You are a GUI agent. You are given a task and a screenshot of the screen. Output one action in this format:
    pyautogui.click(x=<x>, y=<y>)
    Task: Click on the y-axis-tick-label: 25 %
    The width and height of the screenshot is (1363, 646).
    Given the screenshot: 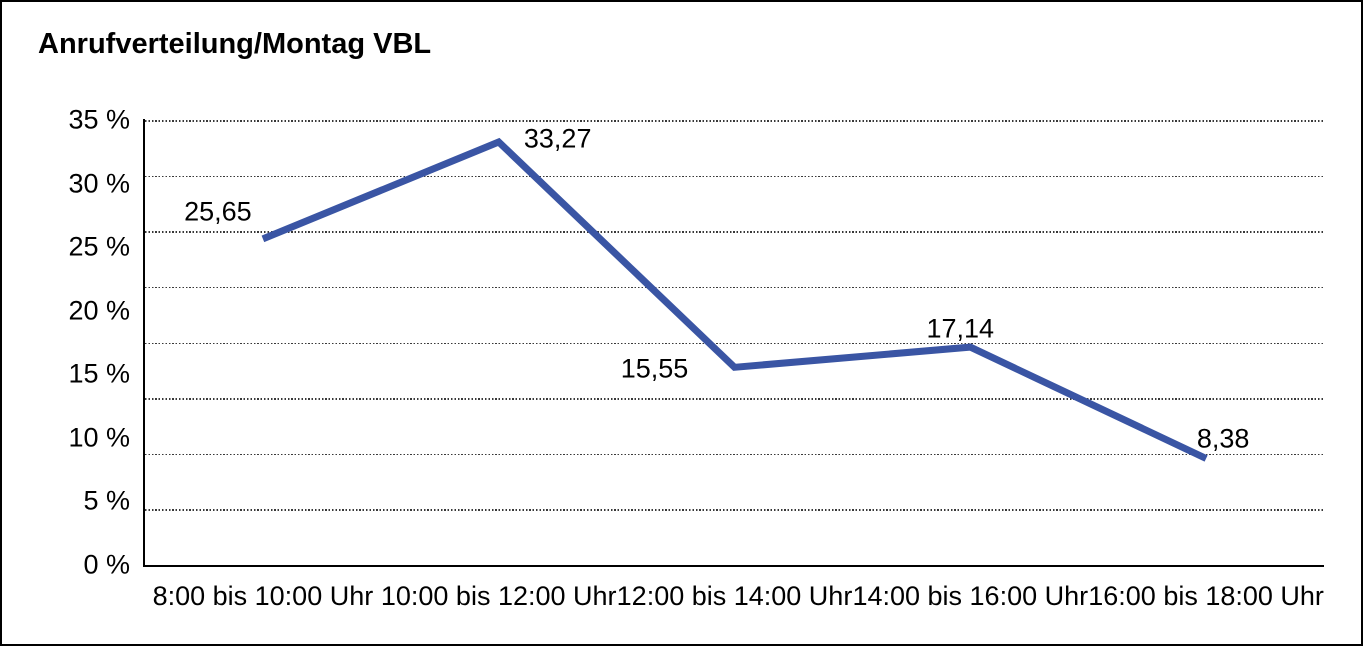 What is the action you would take?
    pyautogui.click(x=99, y=246)
    